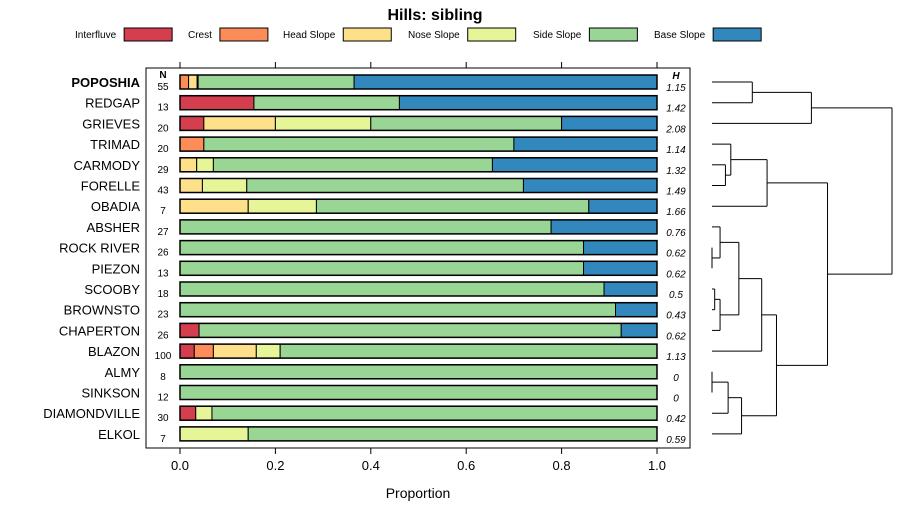  What do you see at coordinates (676, 419) in the screenshot?
I see `h-value: 0.42` at bounding box center [676, 419].